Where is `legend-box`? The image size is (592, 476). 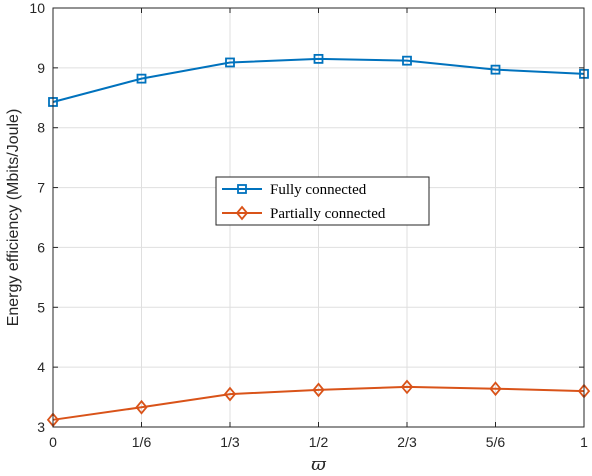 legend-box is located at coordinates (322, 201).